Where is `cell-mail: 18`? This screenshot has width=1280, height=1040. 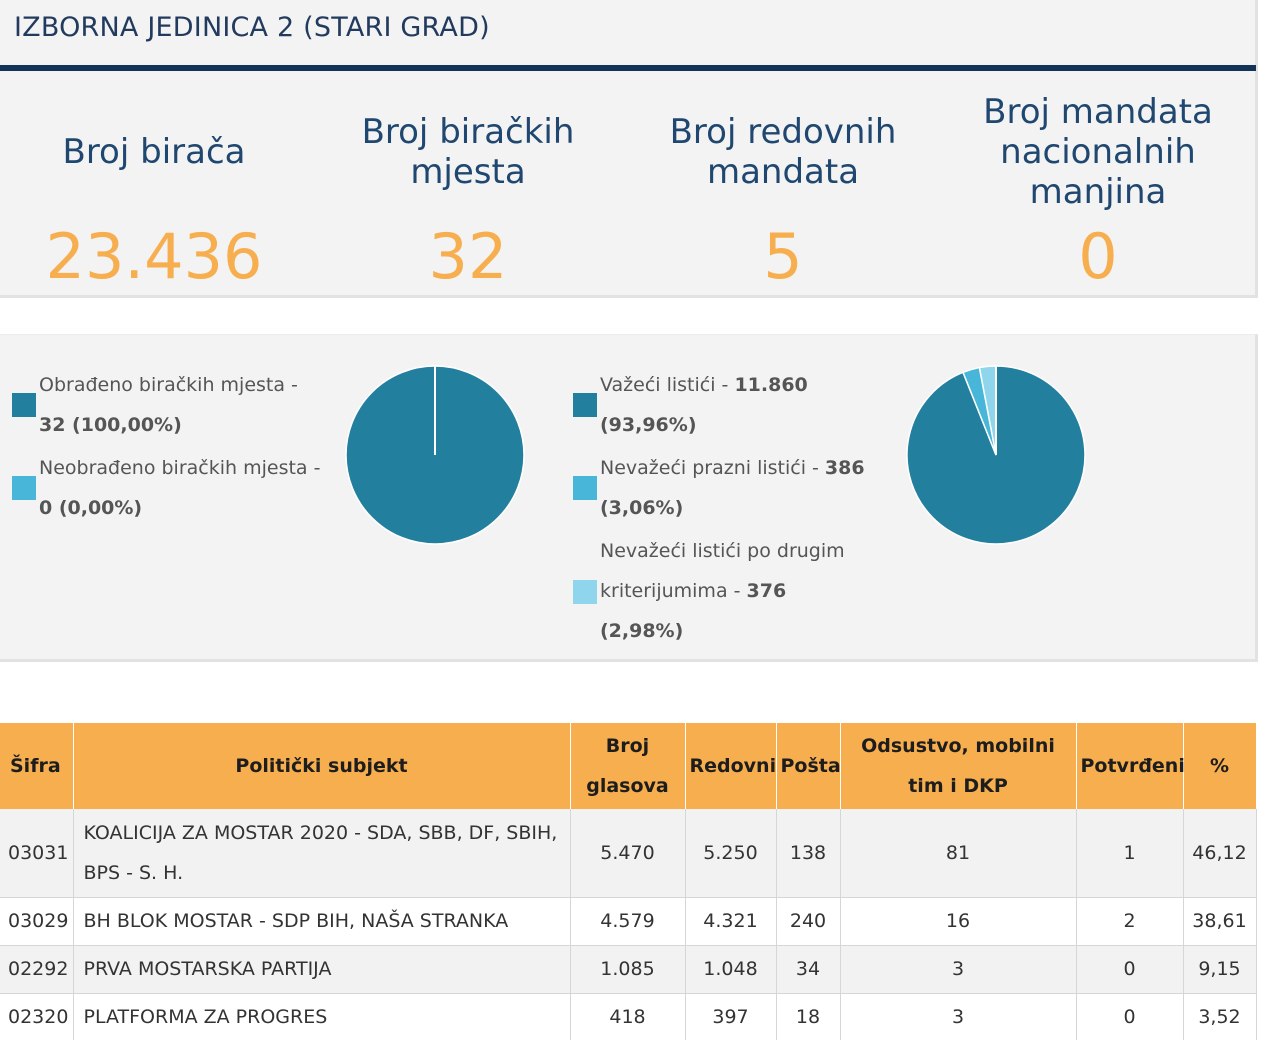 cell-mail: 18 is located at coordinates (808, 1016).